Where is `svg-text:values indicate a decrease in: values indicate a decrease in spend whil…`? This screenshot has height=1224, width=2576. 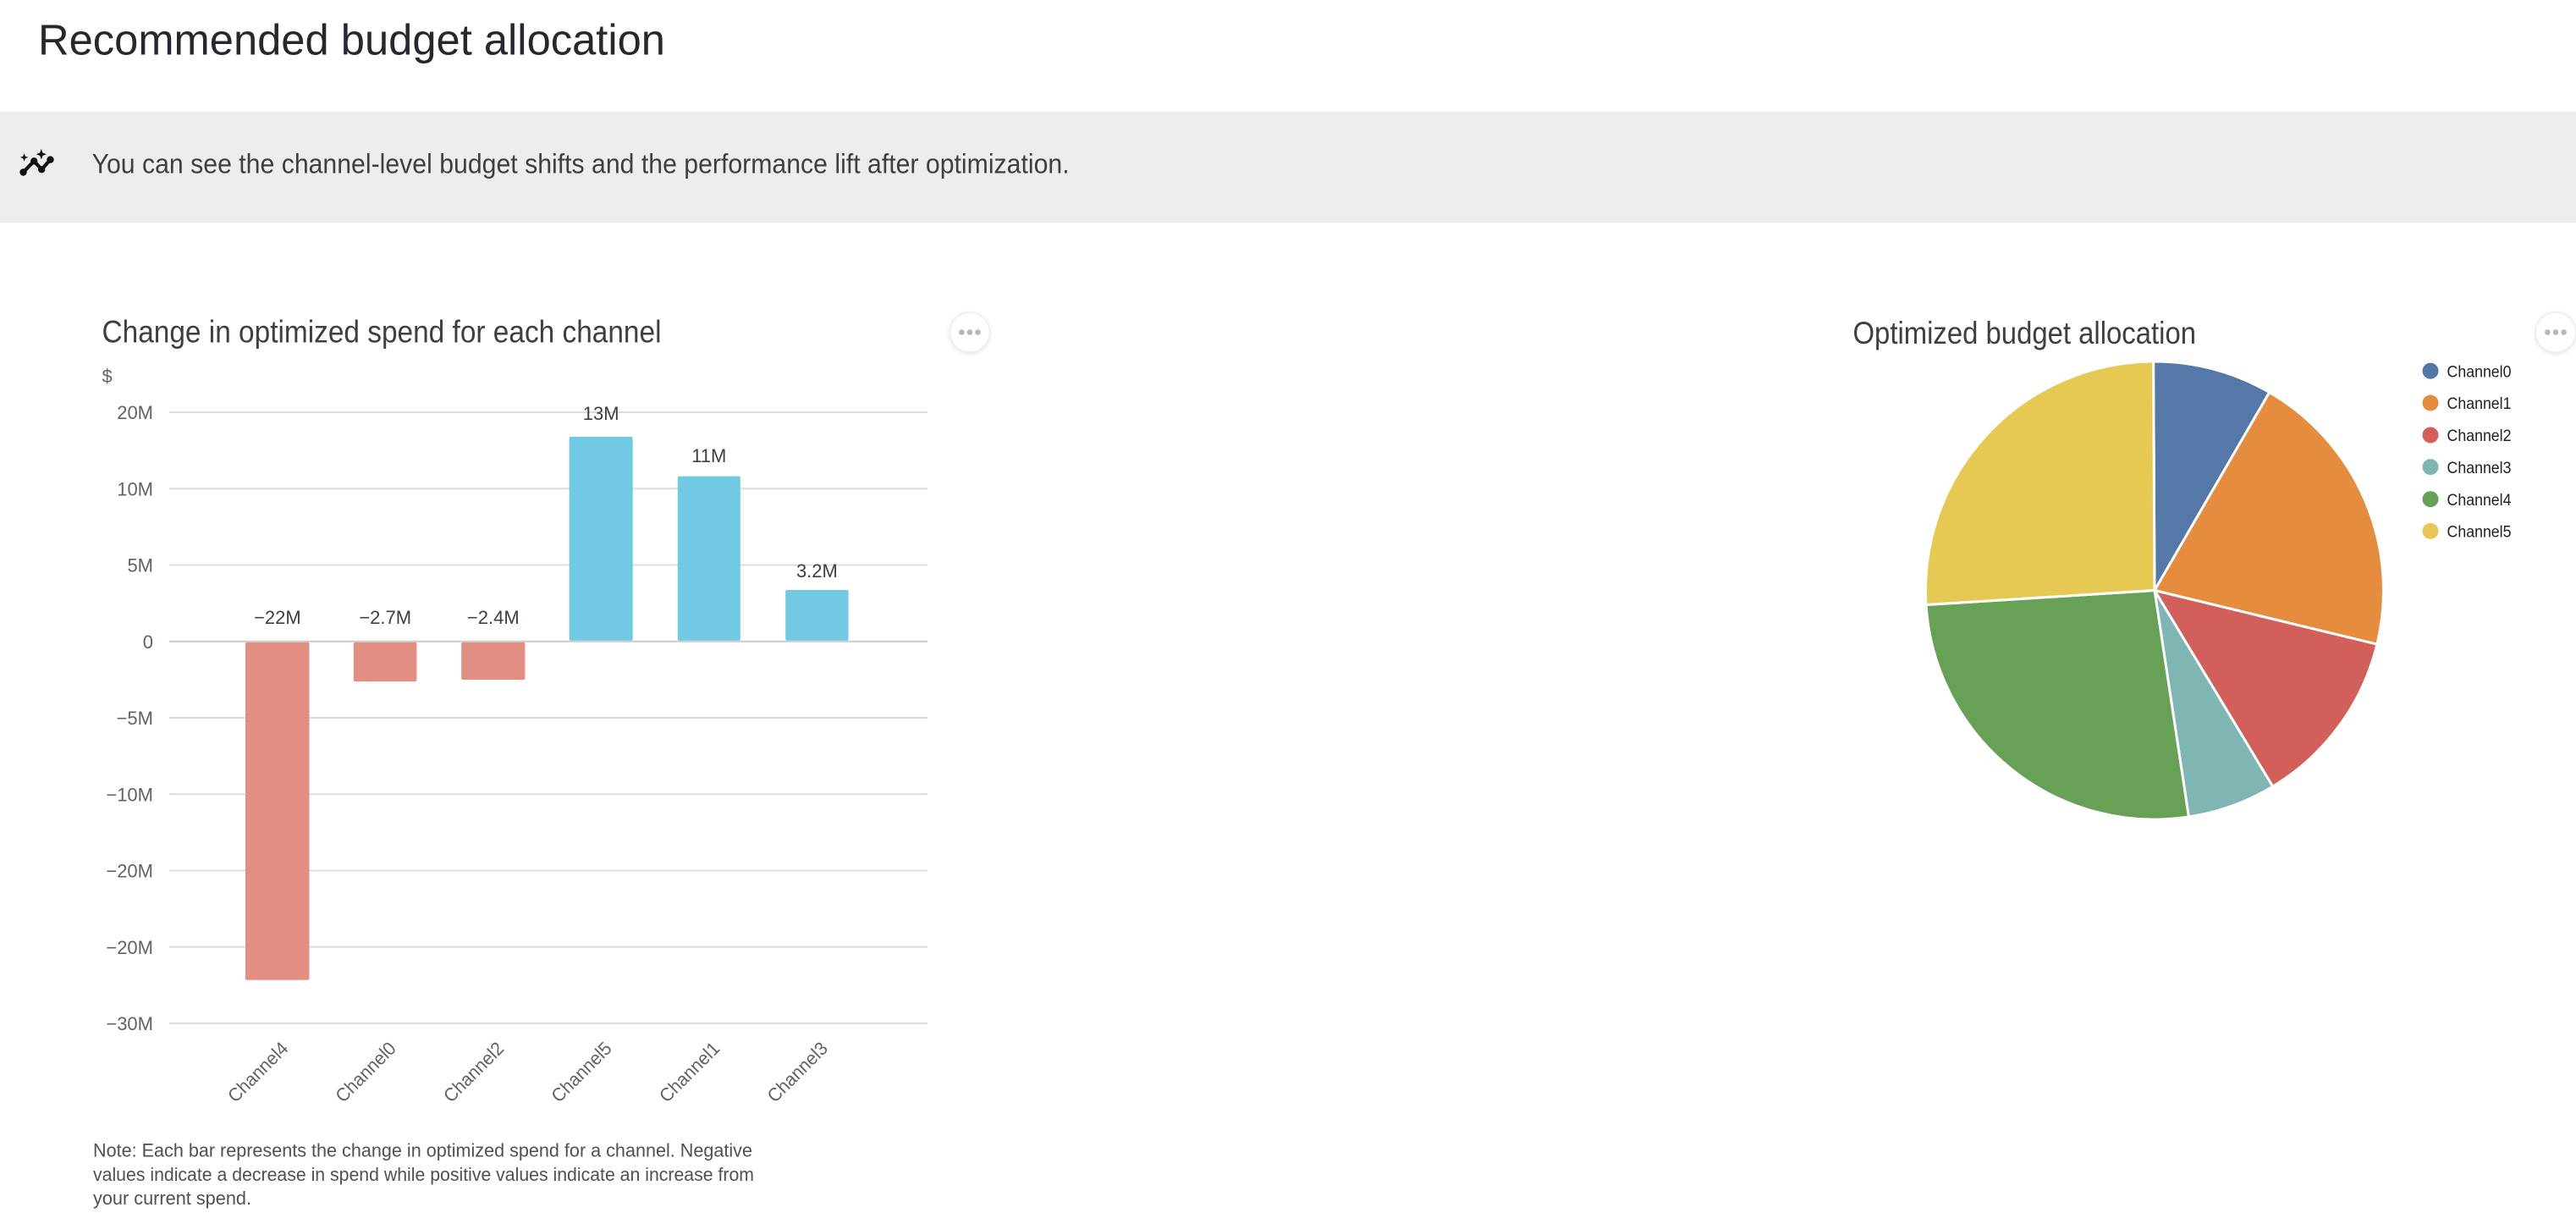 svg-text:values indicate a decrease in: values indicate a decrease in spend whil… is located at coordinates (423, 1174).